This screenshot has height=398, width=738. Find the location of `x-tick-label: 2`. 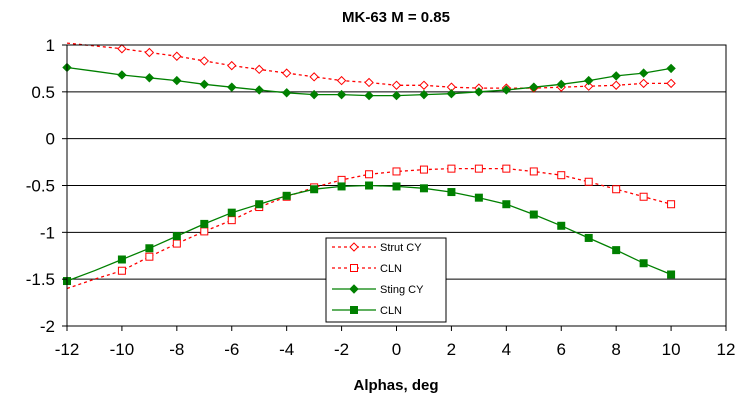

x-tick-label: 2 is located at coordinates (451, 349).